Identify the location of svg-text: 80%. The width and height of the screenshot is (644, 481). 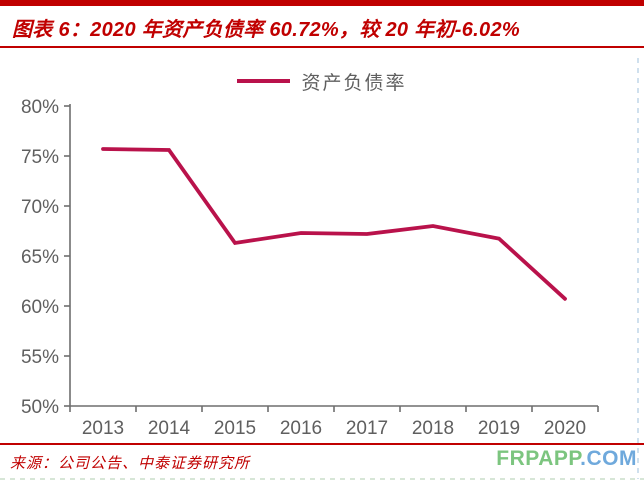
(40, 107).